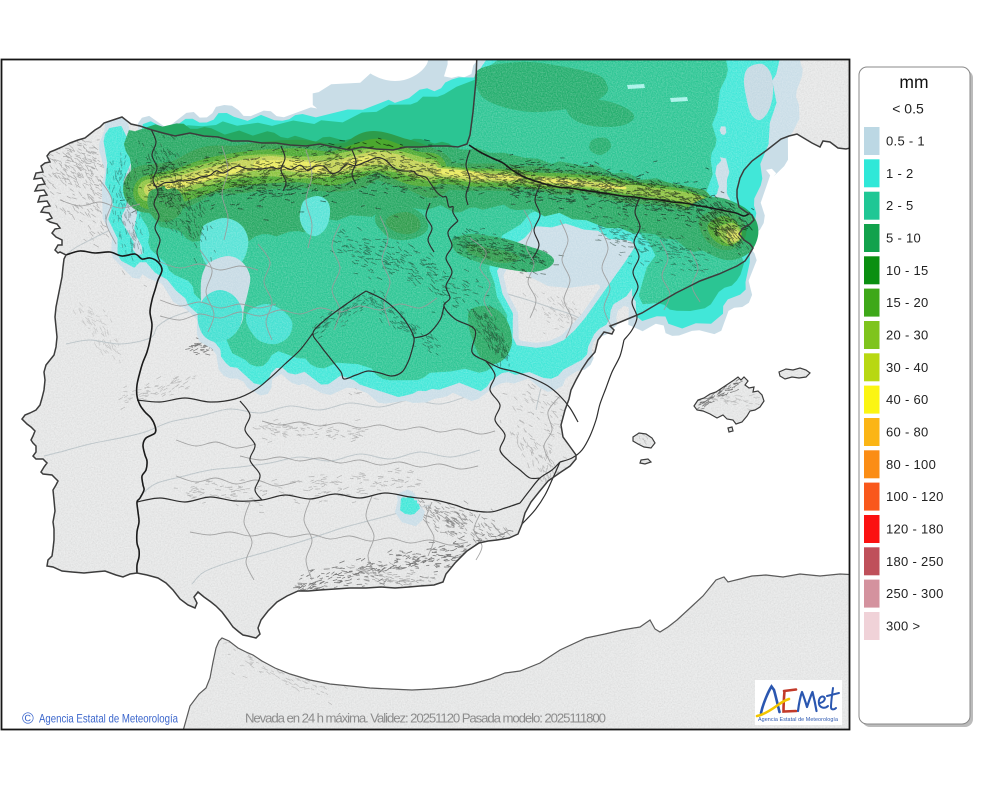 This screenshot has width=1000, height=790. Describe the element at coordinates (900, 205) in the screenshot. I see `svg-text: 2 - 5` at that location.